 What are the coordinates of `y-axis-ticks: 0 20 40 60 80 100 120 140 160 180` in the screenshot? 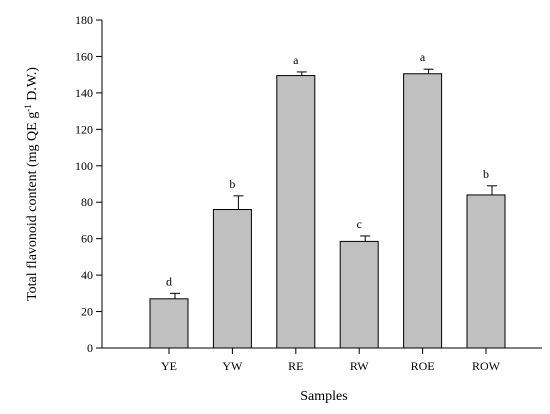 It's located at (88, 184).